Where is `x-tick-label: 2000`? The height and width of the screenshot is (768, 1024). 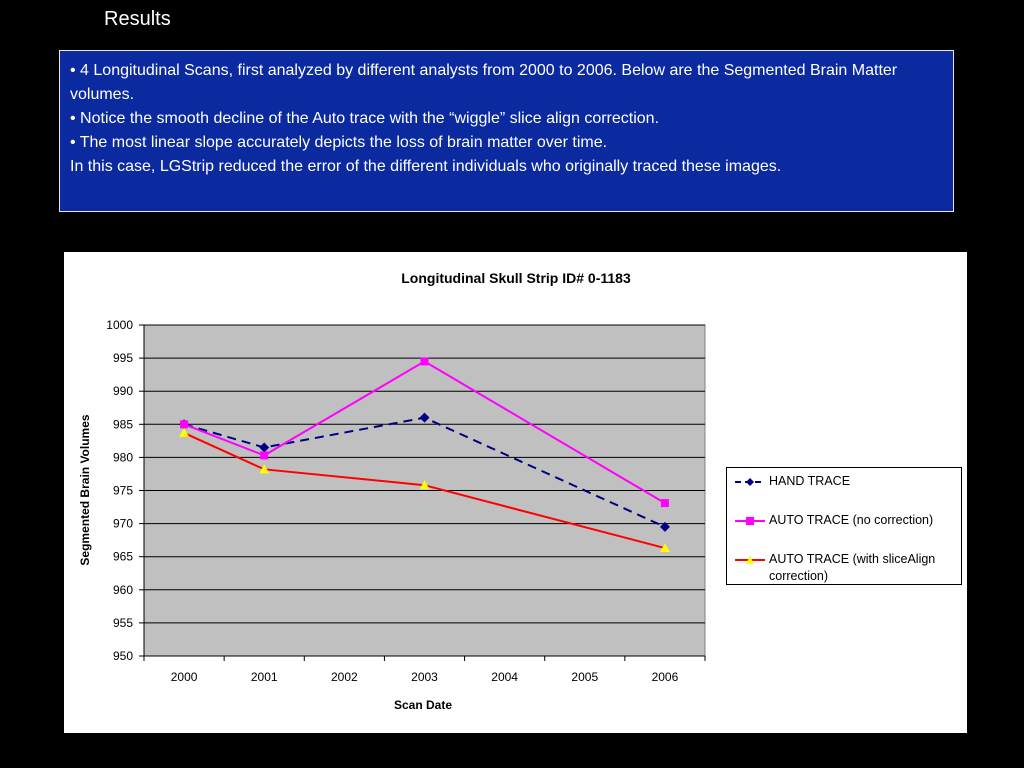
x-tick-label: 2000 is located at coordinates (184, 677).